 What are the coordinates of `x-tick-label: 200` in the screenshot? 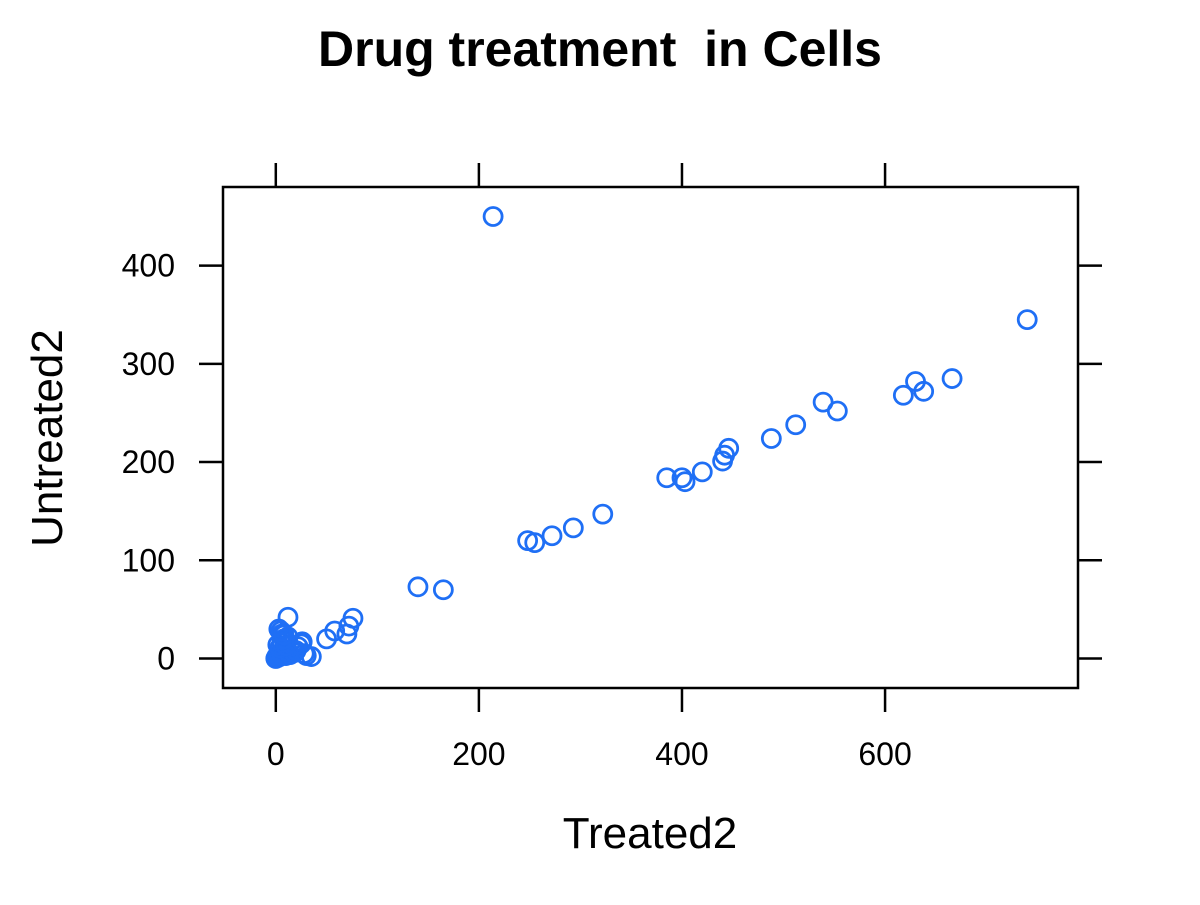 It's located at (478, 754).